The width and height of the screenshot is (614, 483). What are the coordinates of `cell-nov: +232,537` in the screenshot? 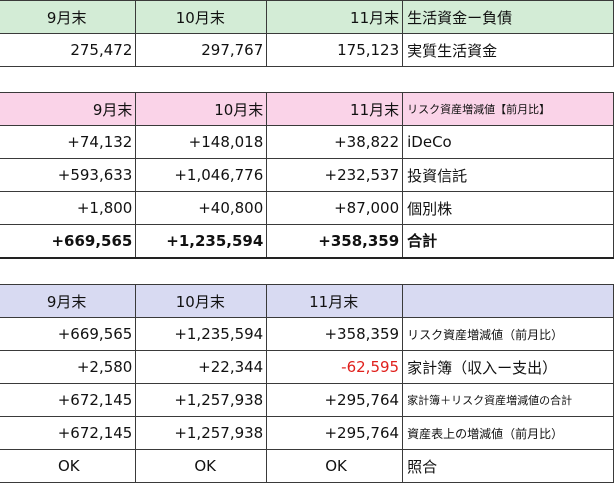 It's located at (335, 175).